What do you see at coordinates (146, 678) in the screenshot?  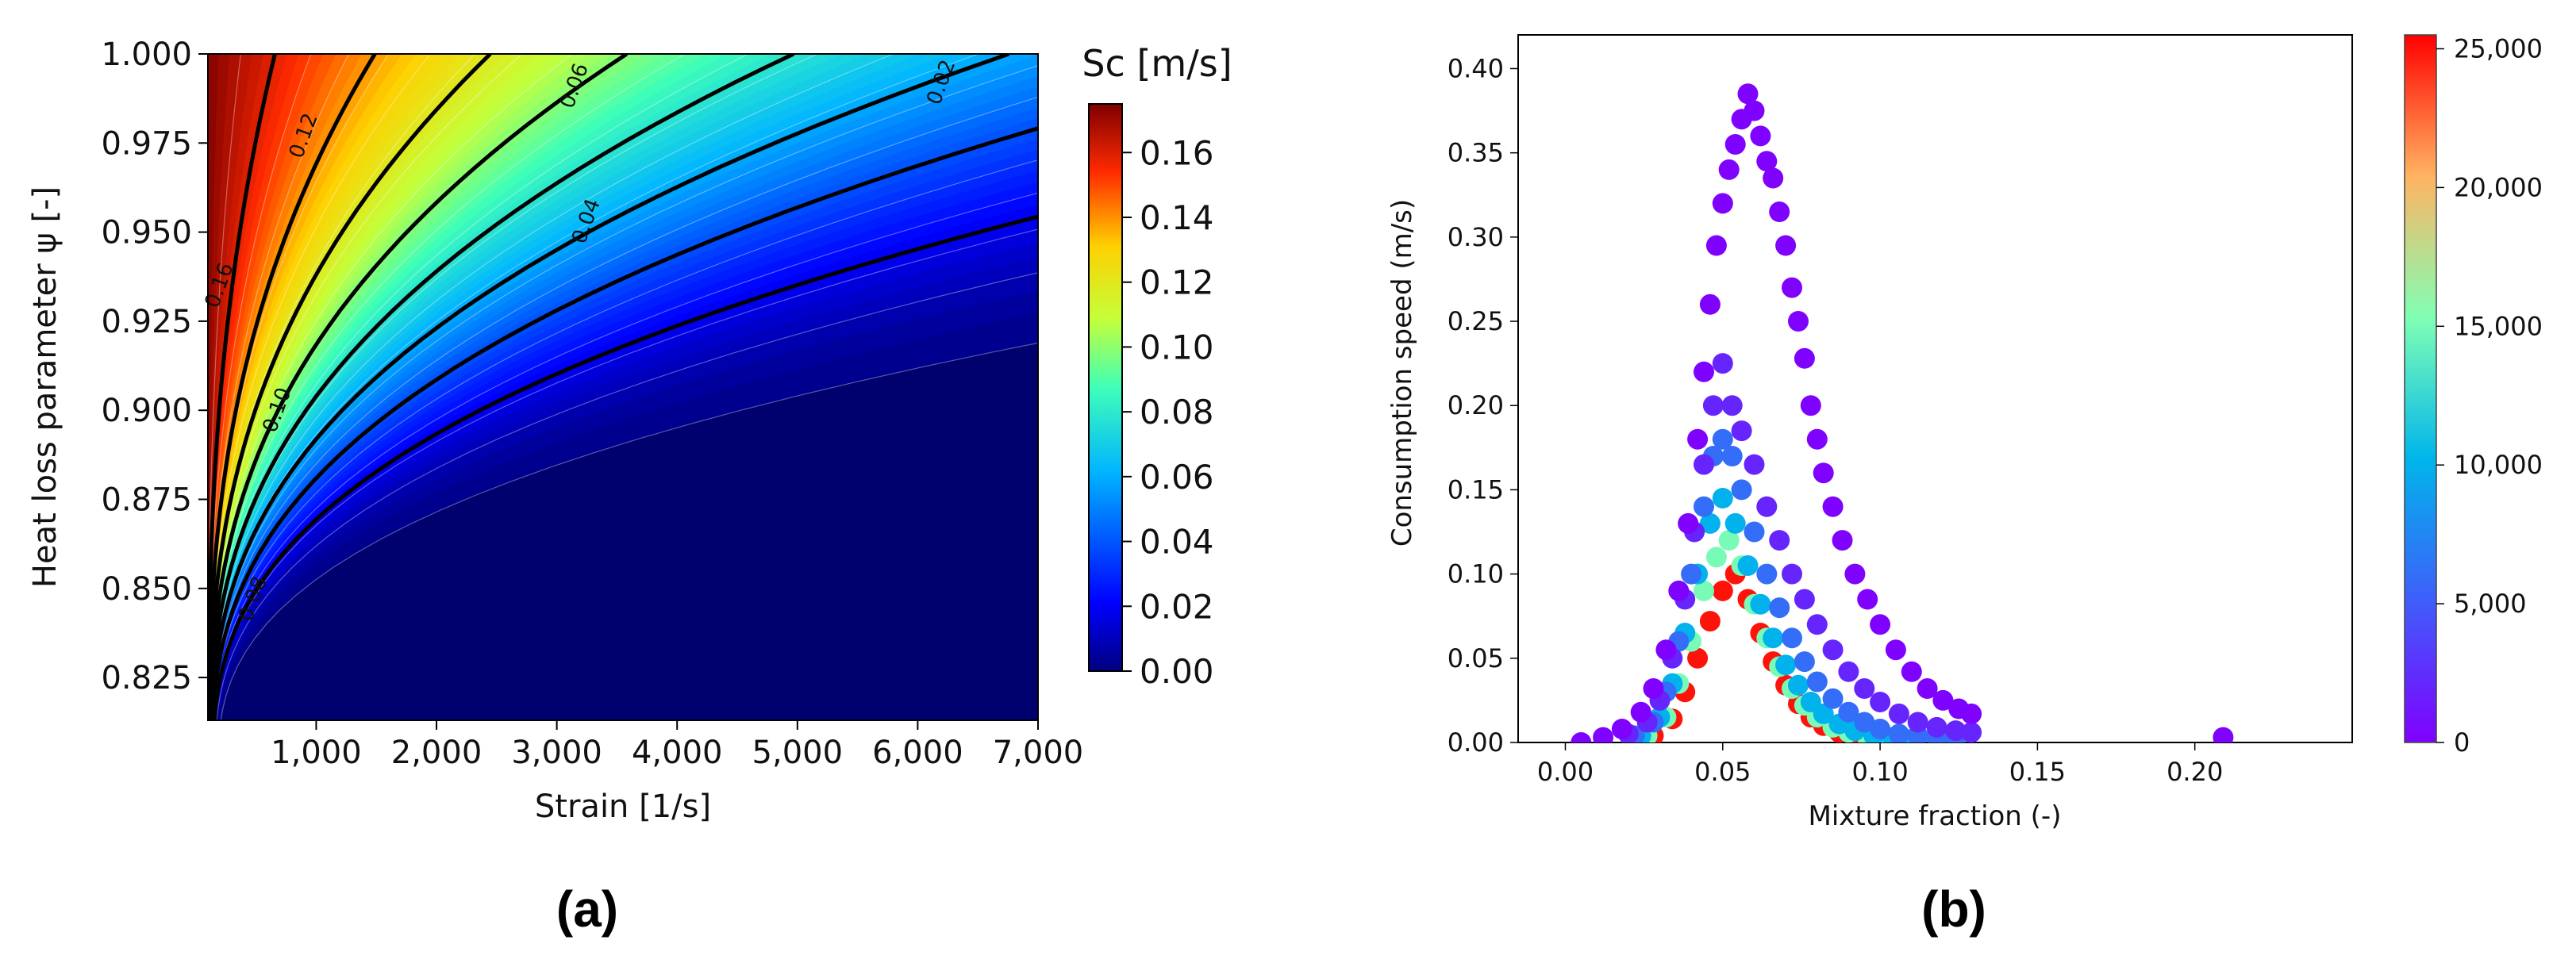 I see `y-tick-label: 0.825` at bounding box center [146, 678].